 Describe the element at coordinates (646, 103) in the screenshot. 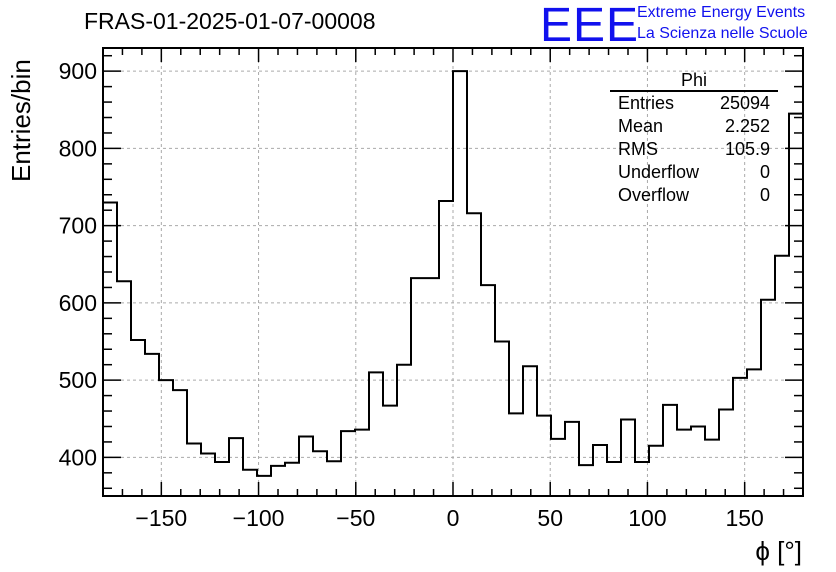

I see `stats-label: Entries` at that location.